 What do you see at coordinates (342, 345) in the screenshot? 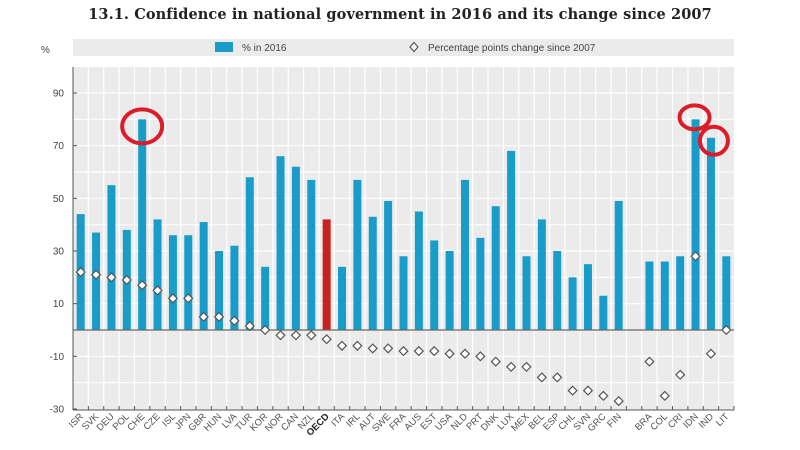
I see `change-marker-ita` at bounding box center [342, 345].